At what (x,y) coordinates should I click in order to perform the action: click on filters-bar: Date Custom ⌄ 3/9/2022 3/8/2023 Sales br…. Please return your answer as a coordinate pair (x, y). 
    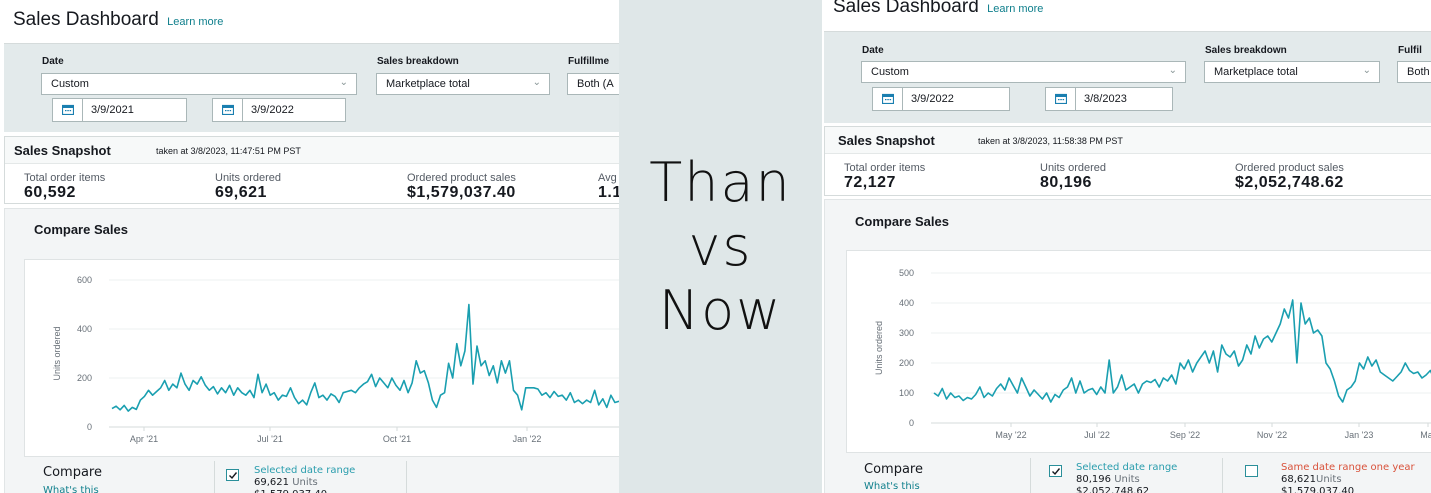
    Looking at the image, I should click on (1127, 77).